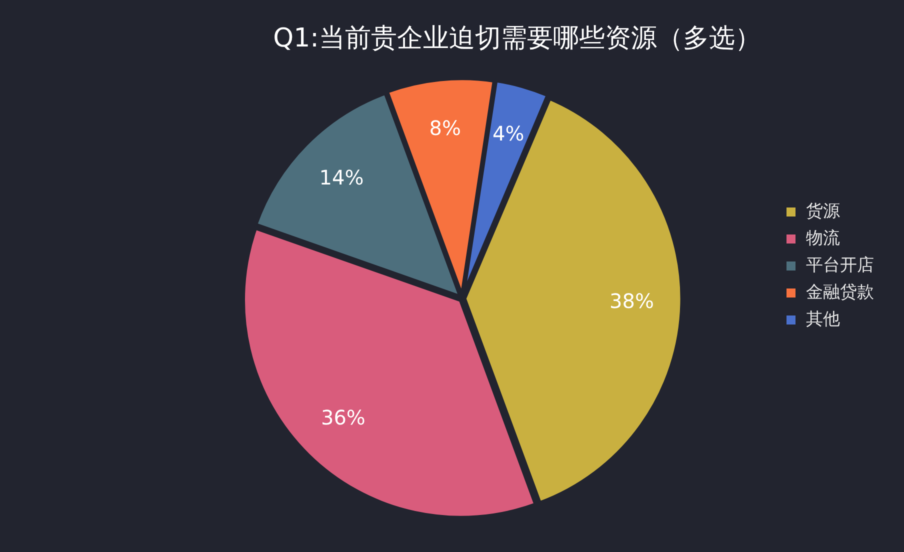 Image resolution: width=904 pixels, height=552 pixels. What do you see at coordinates (823, 319) in the screenshot?
I see `legend-label: 其他` at bounding box center [823, 319].